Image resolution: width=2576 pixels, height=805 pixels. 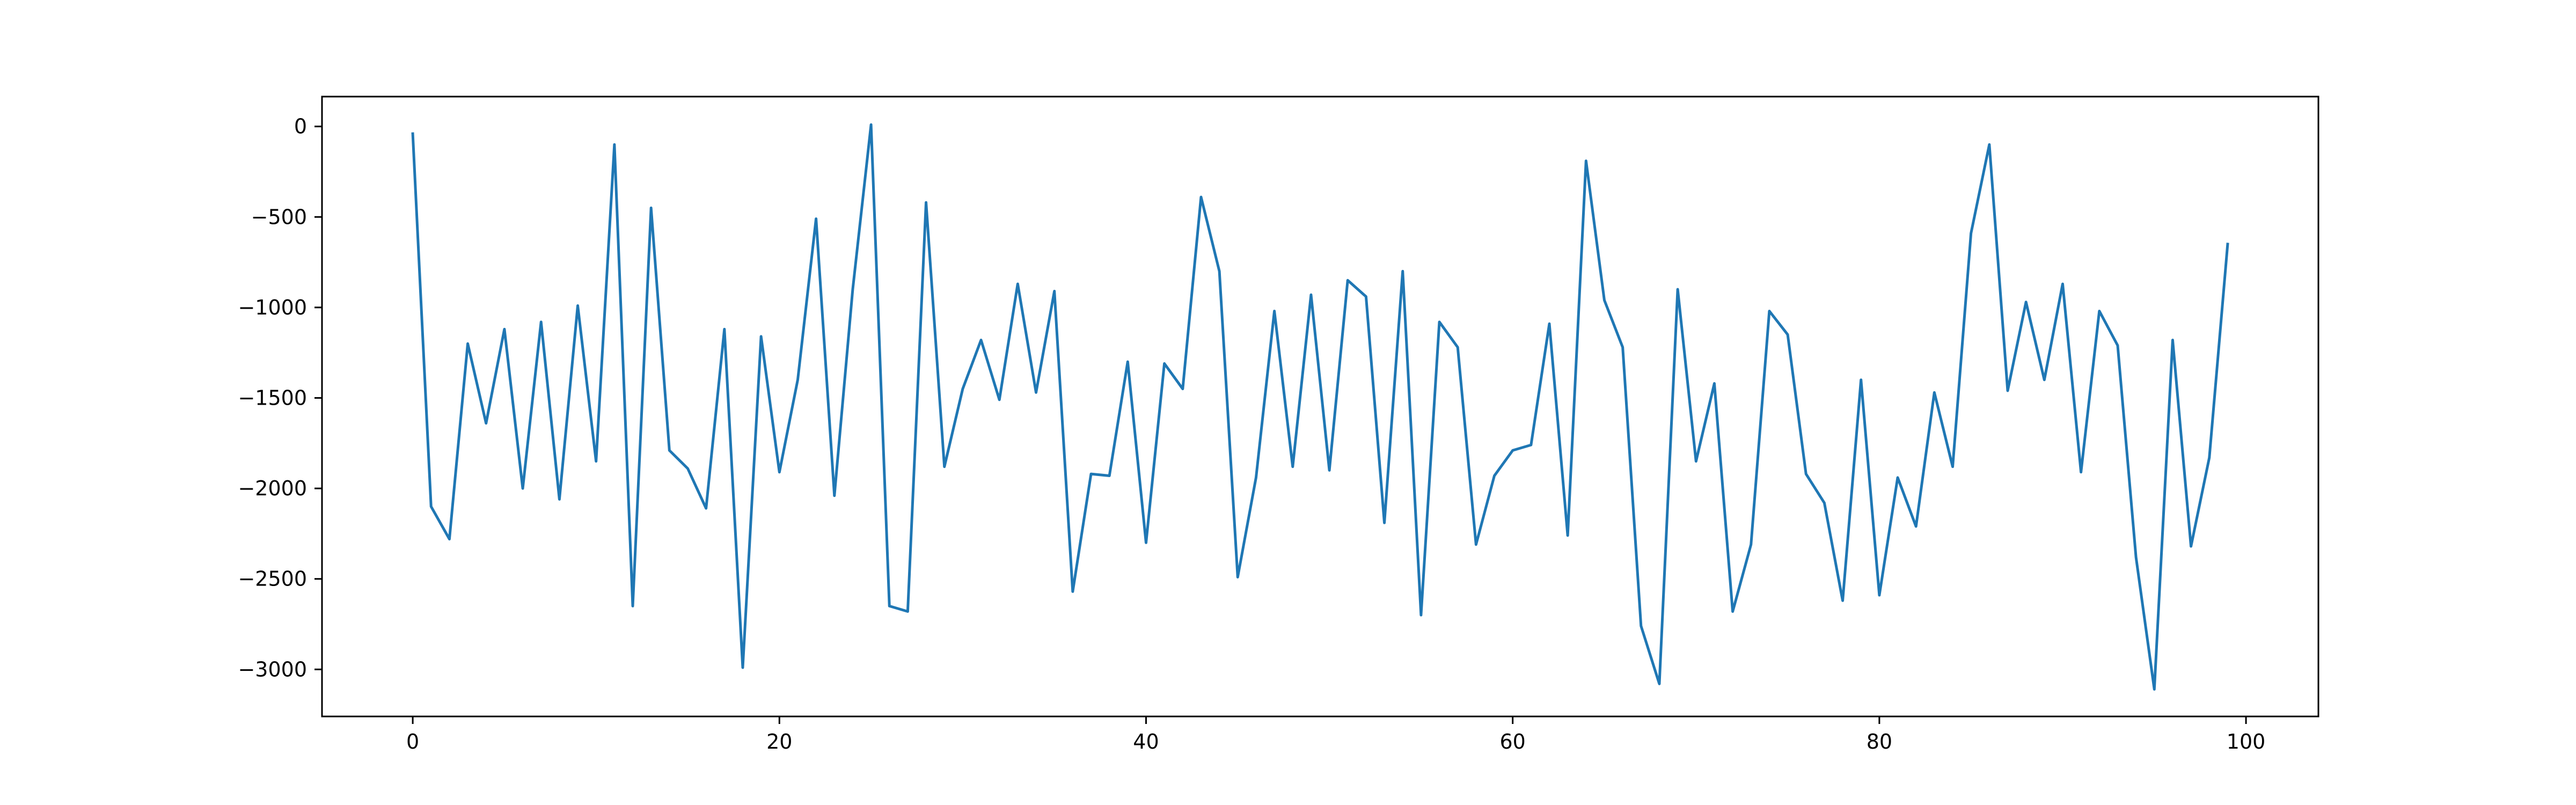 What do you see at coordinates (1146, 741) in the screenshot?
I see `x-tick-label: 40` at bounding box center [1146, 741].